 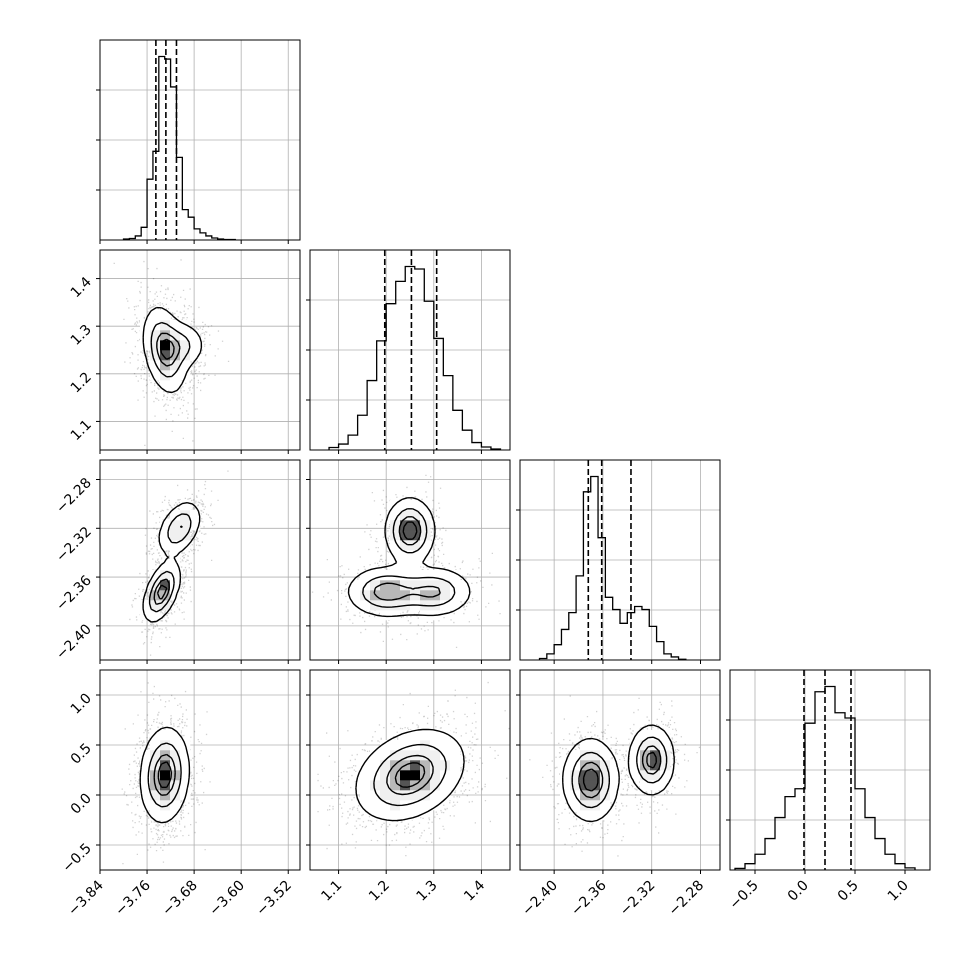 I want to click on y-tick-label-1-1: 1.2, so click(x=81, y=382).